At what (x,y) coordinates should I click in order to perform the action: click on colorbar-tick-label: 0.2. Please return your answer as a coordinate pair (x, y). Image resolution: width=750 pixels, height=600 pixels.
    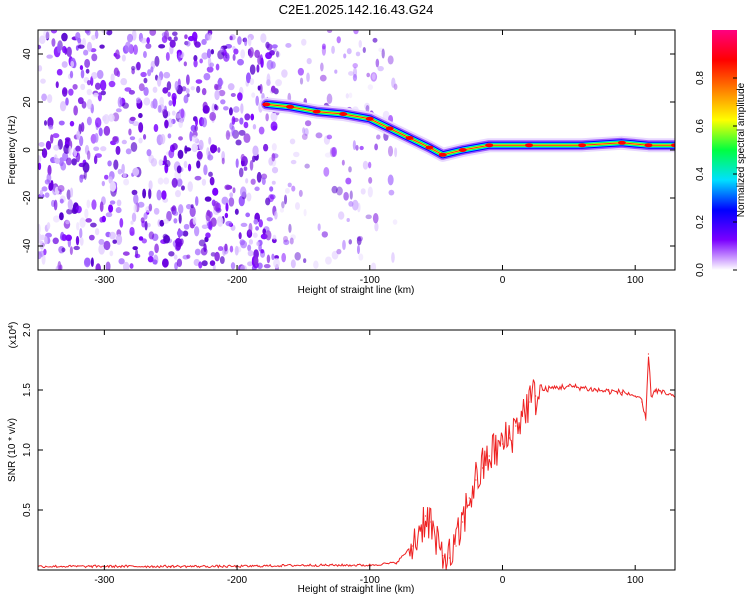
    Looking at the image, I should click on (700, 222).